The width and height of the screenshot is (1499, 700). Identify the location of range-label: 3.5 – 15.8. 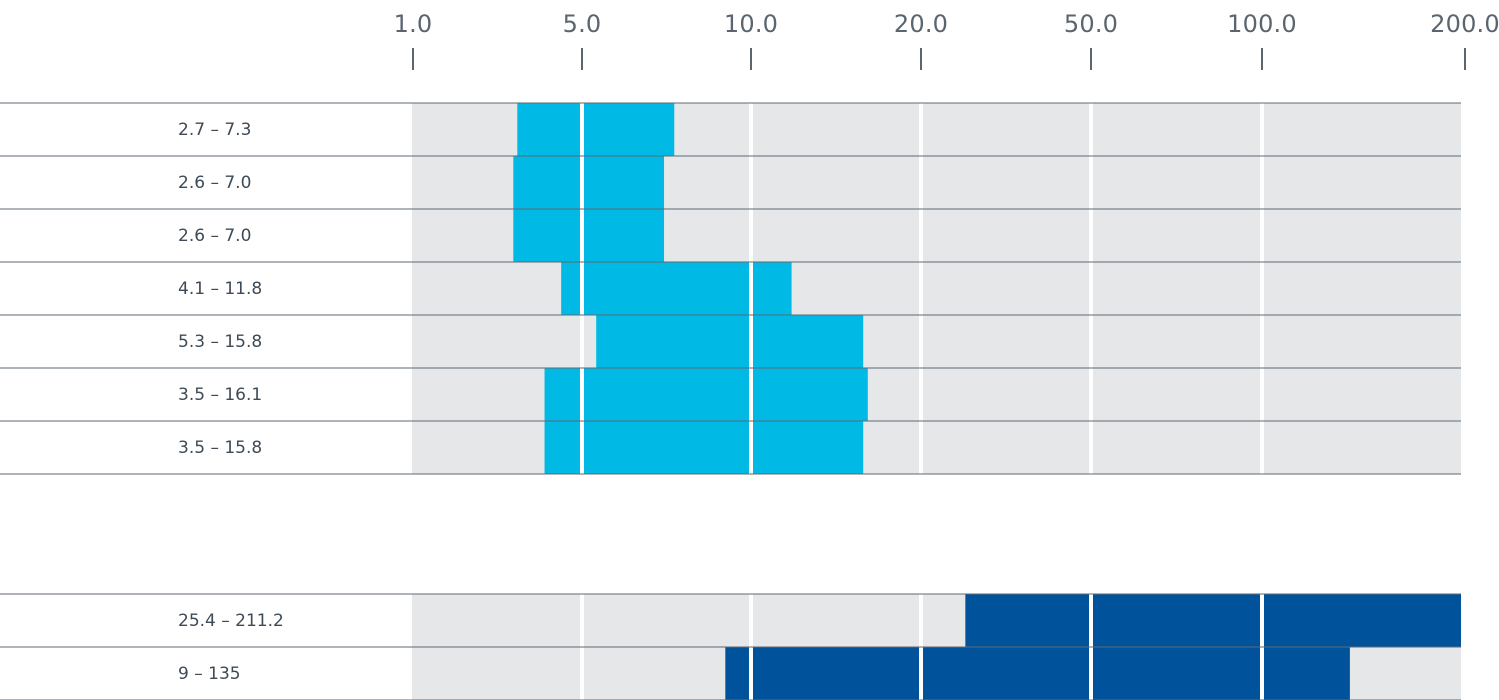
(220, 447).